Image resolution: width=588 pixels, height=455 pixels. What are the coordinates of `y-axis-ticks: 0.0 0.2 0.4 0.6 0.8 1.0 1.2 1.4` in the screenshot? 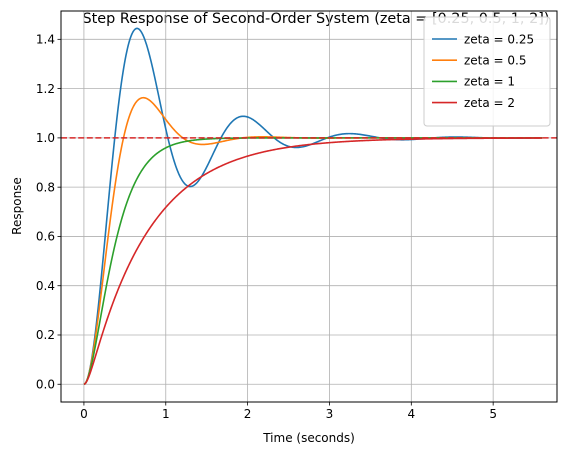 It's located at (48, 212).